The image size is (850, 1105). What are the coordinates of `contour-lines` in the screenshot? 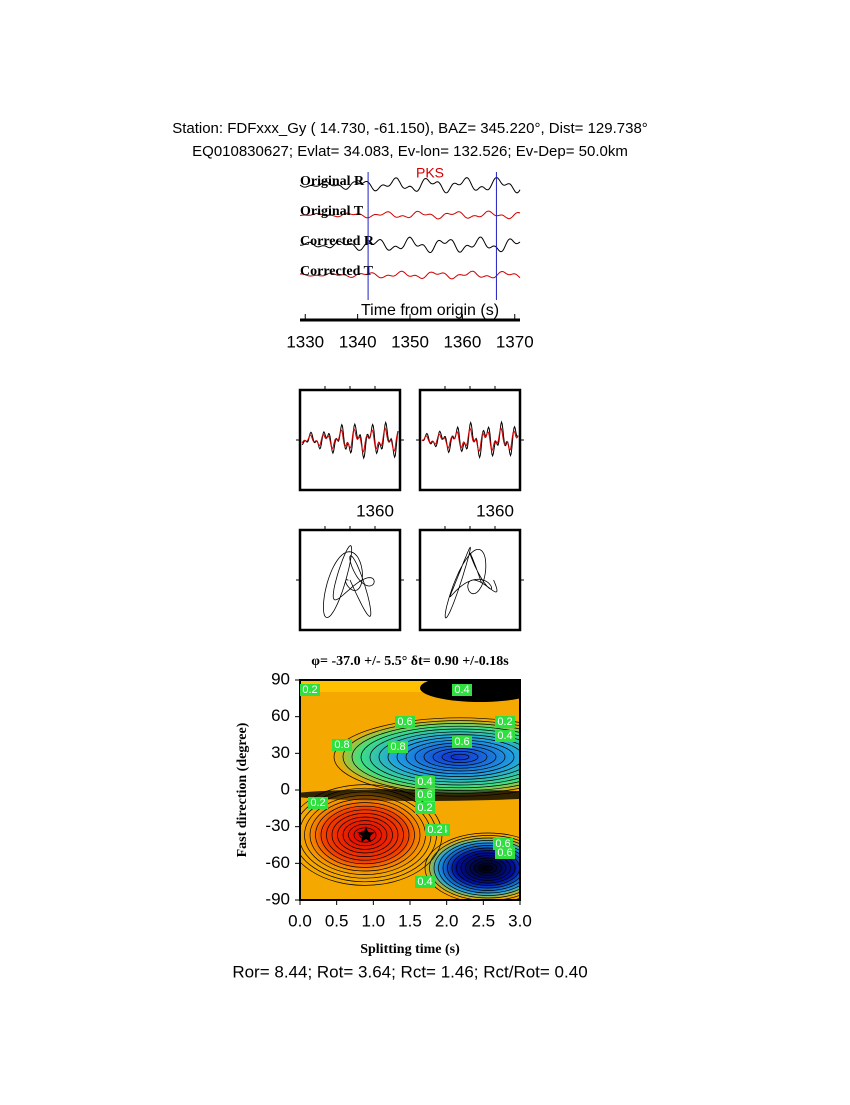 It's located at (410, 808).